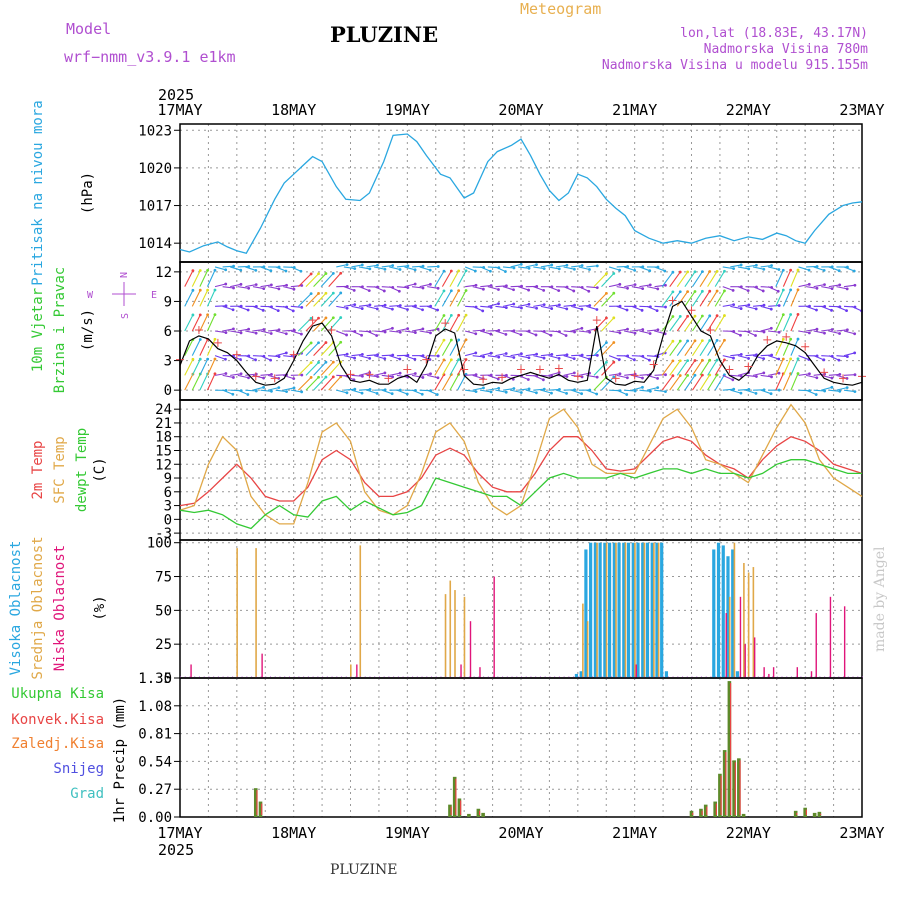  Describe the element at coordinates (154, 295) in the screenshot. I see `compass-east-label: E` at that location.